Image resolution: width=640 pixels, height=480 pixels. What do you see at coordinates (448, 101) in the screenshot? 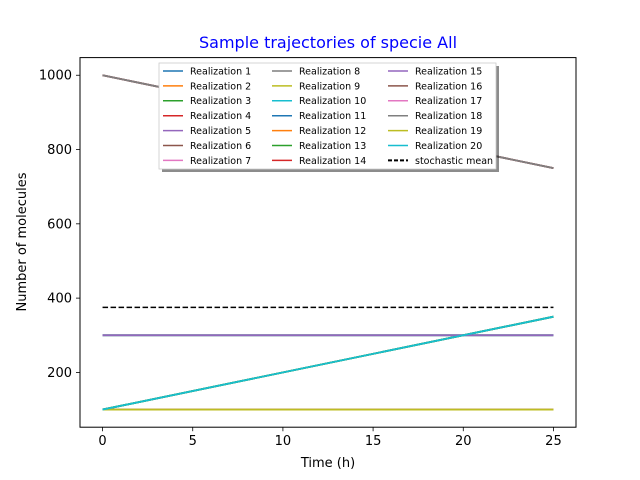
I see `legend-label: Realization 17` at bounding box center [448, 101].